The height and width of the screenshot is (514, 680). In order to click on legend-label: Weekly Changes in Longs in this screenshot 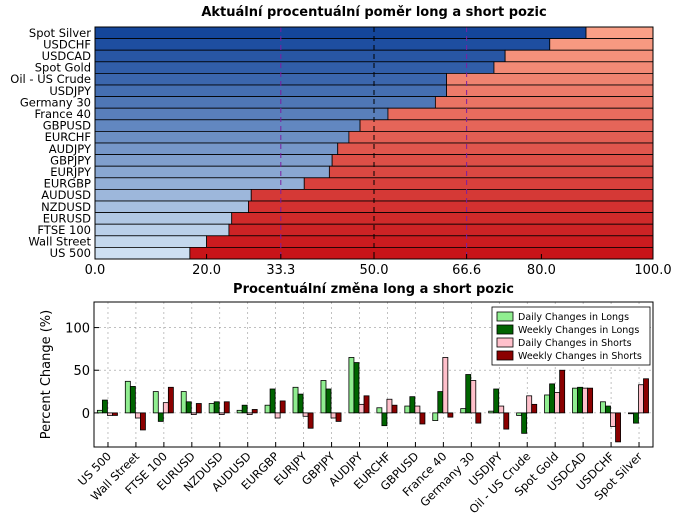, I will do `click(578, 330)`.